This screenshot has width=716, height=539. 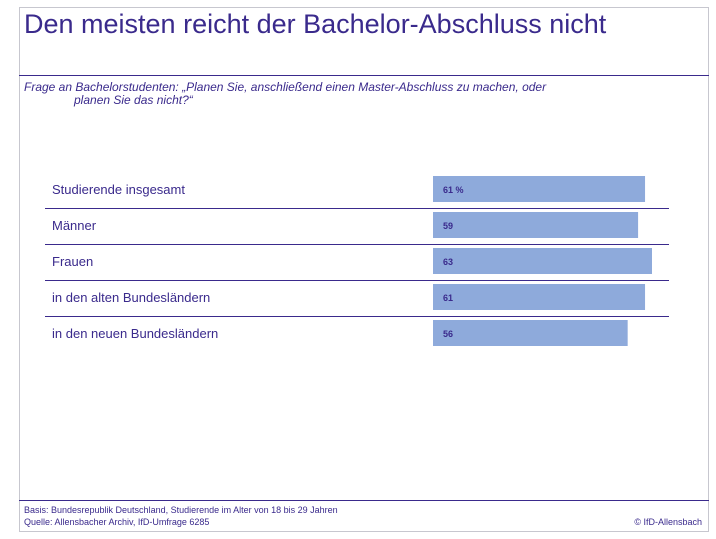 What do you see at coordinates (448, 334) in the screenshot?
I see `data-label: 56` at bounding box center [448, 334].